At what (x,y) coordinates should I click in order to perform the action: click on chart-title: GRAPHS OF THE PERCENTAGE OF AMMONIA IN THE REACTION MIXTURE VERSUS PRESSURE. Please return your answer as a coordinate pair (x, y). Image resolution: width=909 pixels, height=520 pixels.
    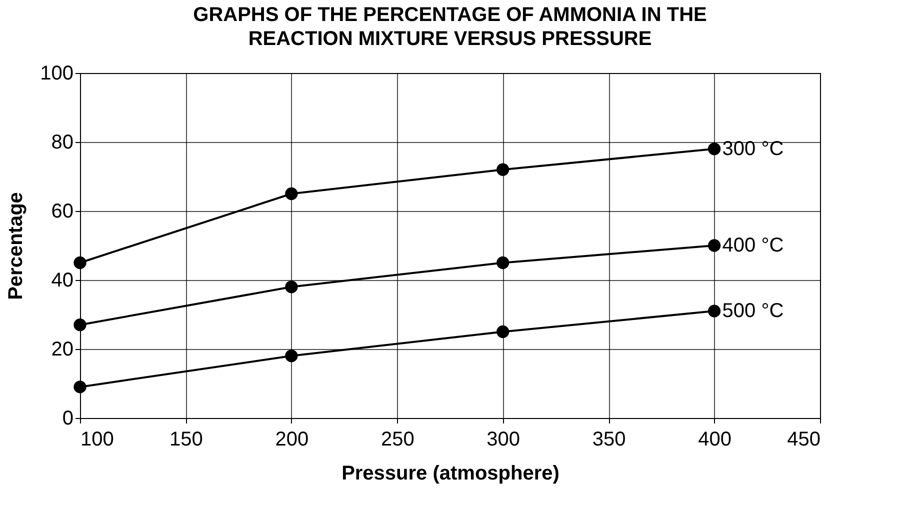
    Looking at the image, I should click on (450, 27).